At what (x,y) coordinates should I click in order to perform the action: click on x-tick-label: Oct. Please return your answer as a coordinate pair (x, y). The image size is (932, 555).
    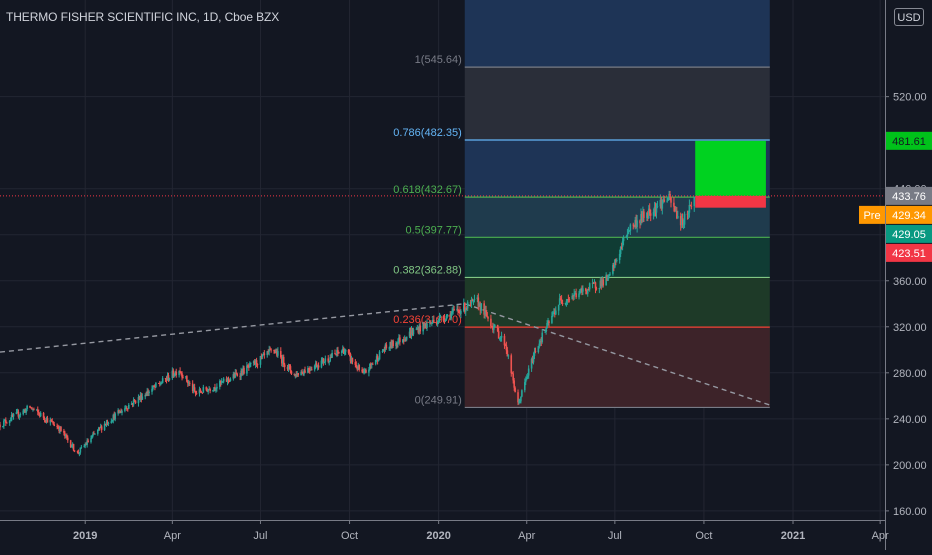
    Looking at the image, I should click on (349, 536).